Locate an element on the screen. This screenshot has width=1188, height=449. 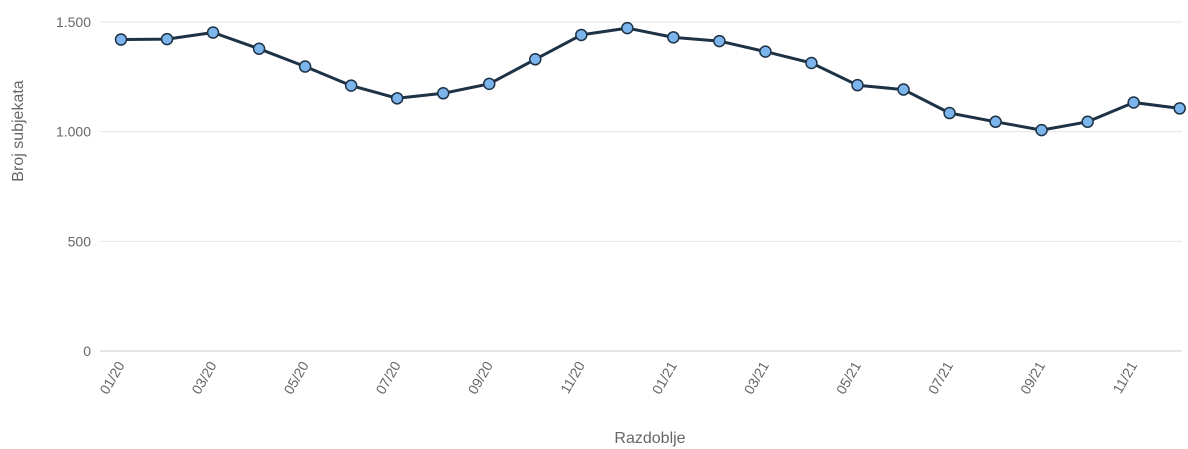
x-tick-label: 11/21 is located at coordinates (1124, 377).